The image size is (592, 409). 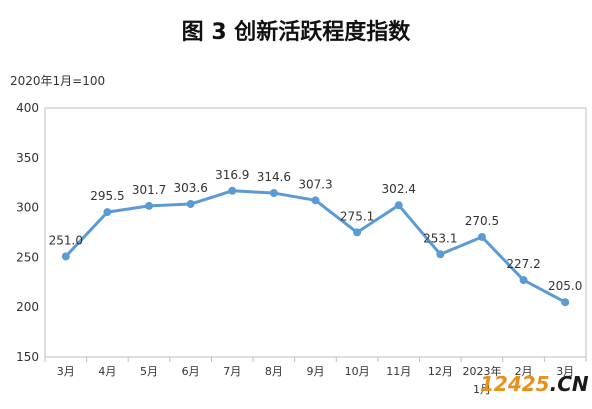 What do you see at coordinates (191, 371) in the screenshot?
I see `x-tick-label: 6月` at bounding box center [191, 371].